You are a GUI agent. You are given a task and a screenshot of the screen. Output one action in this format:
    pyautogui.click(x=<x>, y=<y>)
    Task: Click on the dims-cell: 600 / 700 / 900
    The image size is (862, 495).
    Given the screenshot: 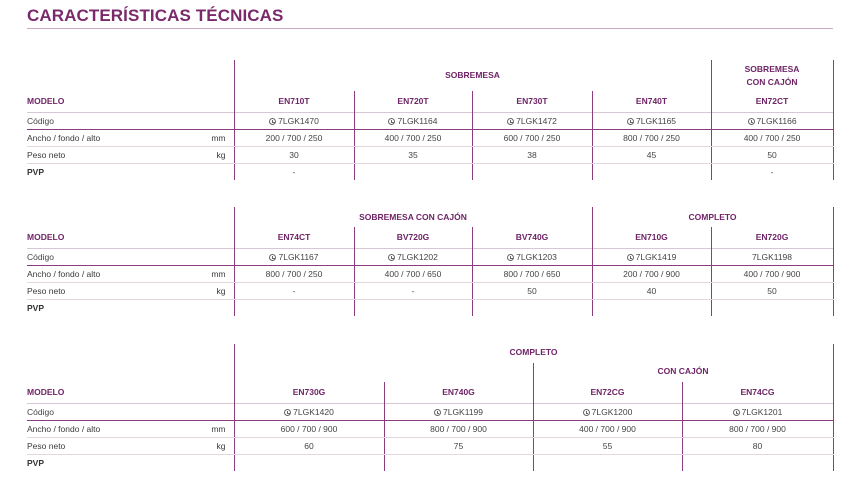 What is the action you would take?
    pyautogui.click(x=308, y=429)
    